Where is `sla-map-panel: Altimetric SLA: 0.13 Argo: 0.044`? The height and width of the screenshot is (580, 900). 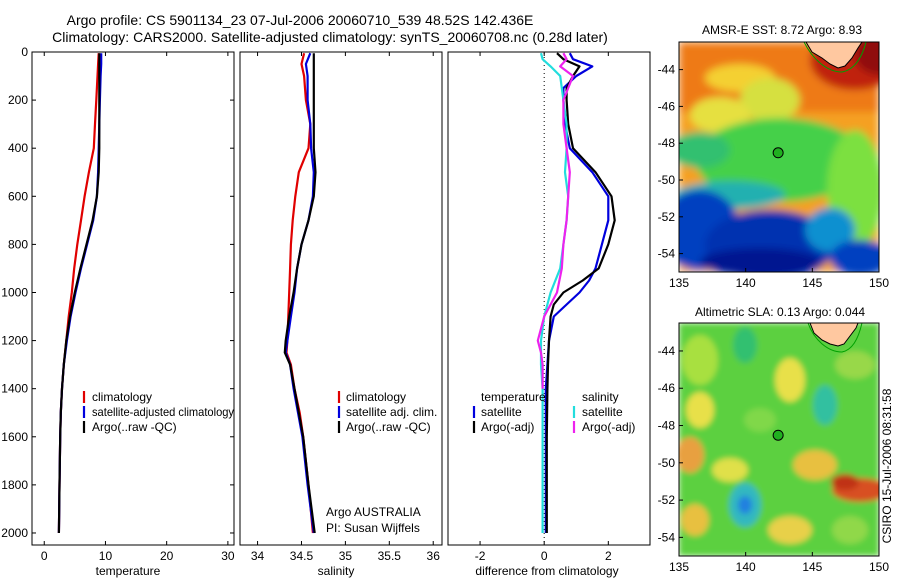 sla-map-panel: Altimetric SLA: 0.13 Argo: 0.044 is located at coordinates (774, 439).